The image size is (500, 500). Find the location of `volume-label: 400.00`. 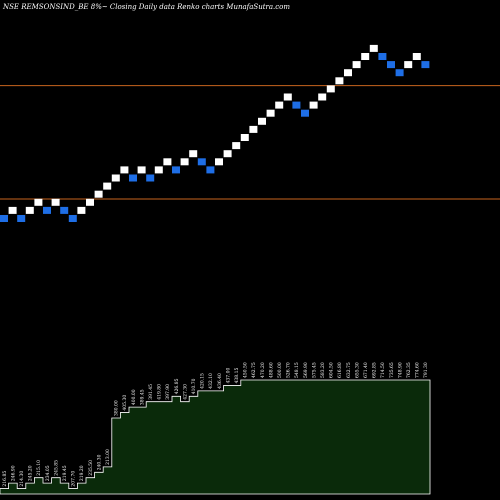

volume-label: 400.00 is located at coordinates (134, 397).